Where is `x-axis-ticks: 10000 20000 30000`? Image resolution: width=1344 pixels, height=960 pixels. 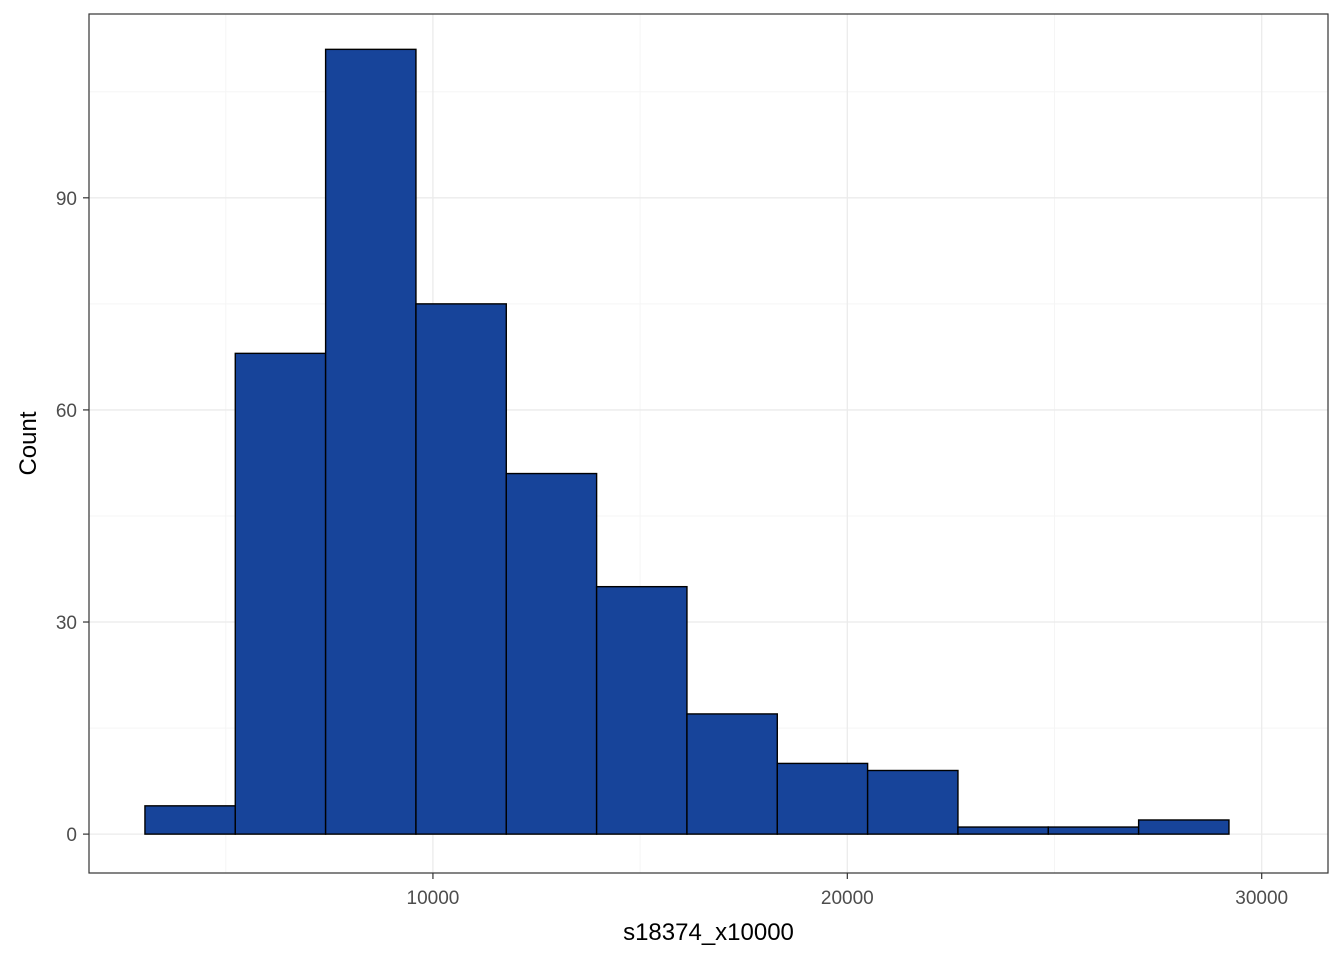 x-axis-ticks: 10000 20000 30000 is located at coordinates (847, 891).